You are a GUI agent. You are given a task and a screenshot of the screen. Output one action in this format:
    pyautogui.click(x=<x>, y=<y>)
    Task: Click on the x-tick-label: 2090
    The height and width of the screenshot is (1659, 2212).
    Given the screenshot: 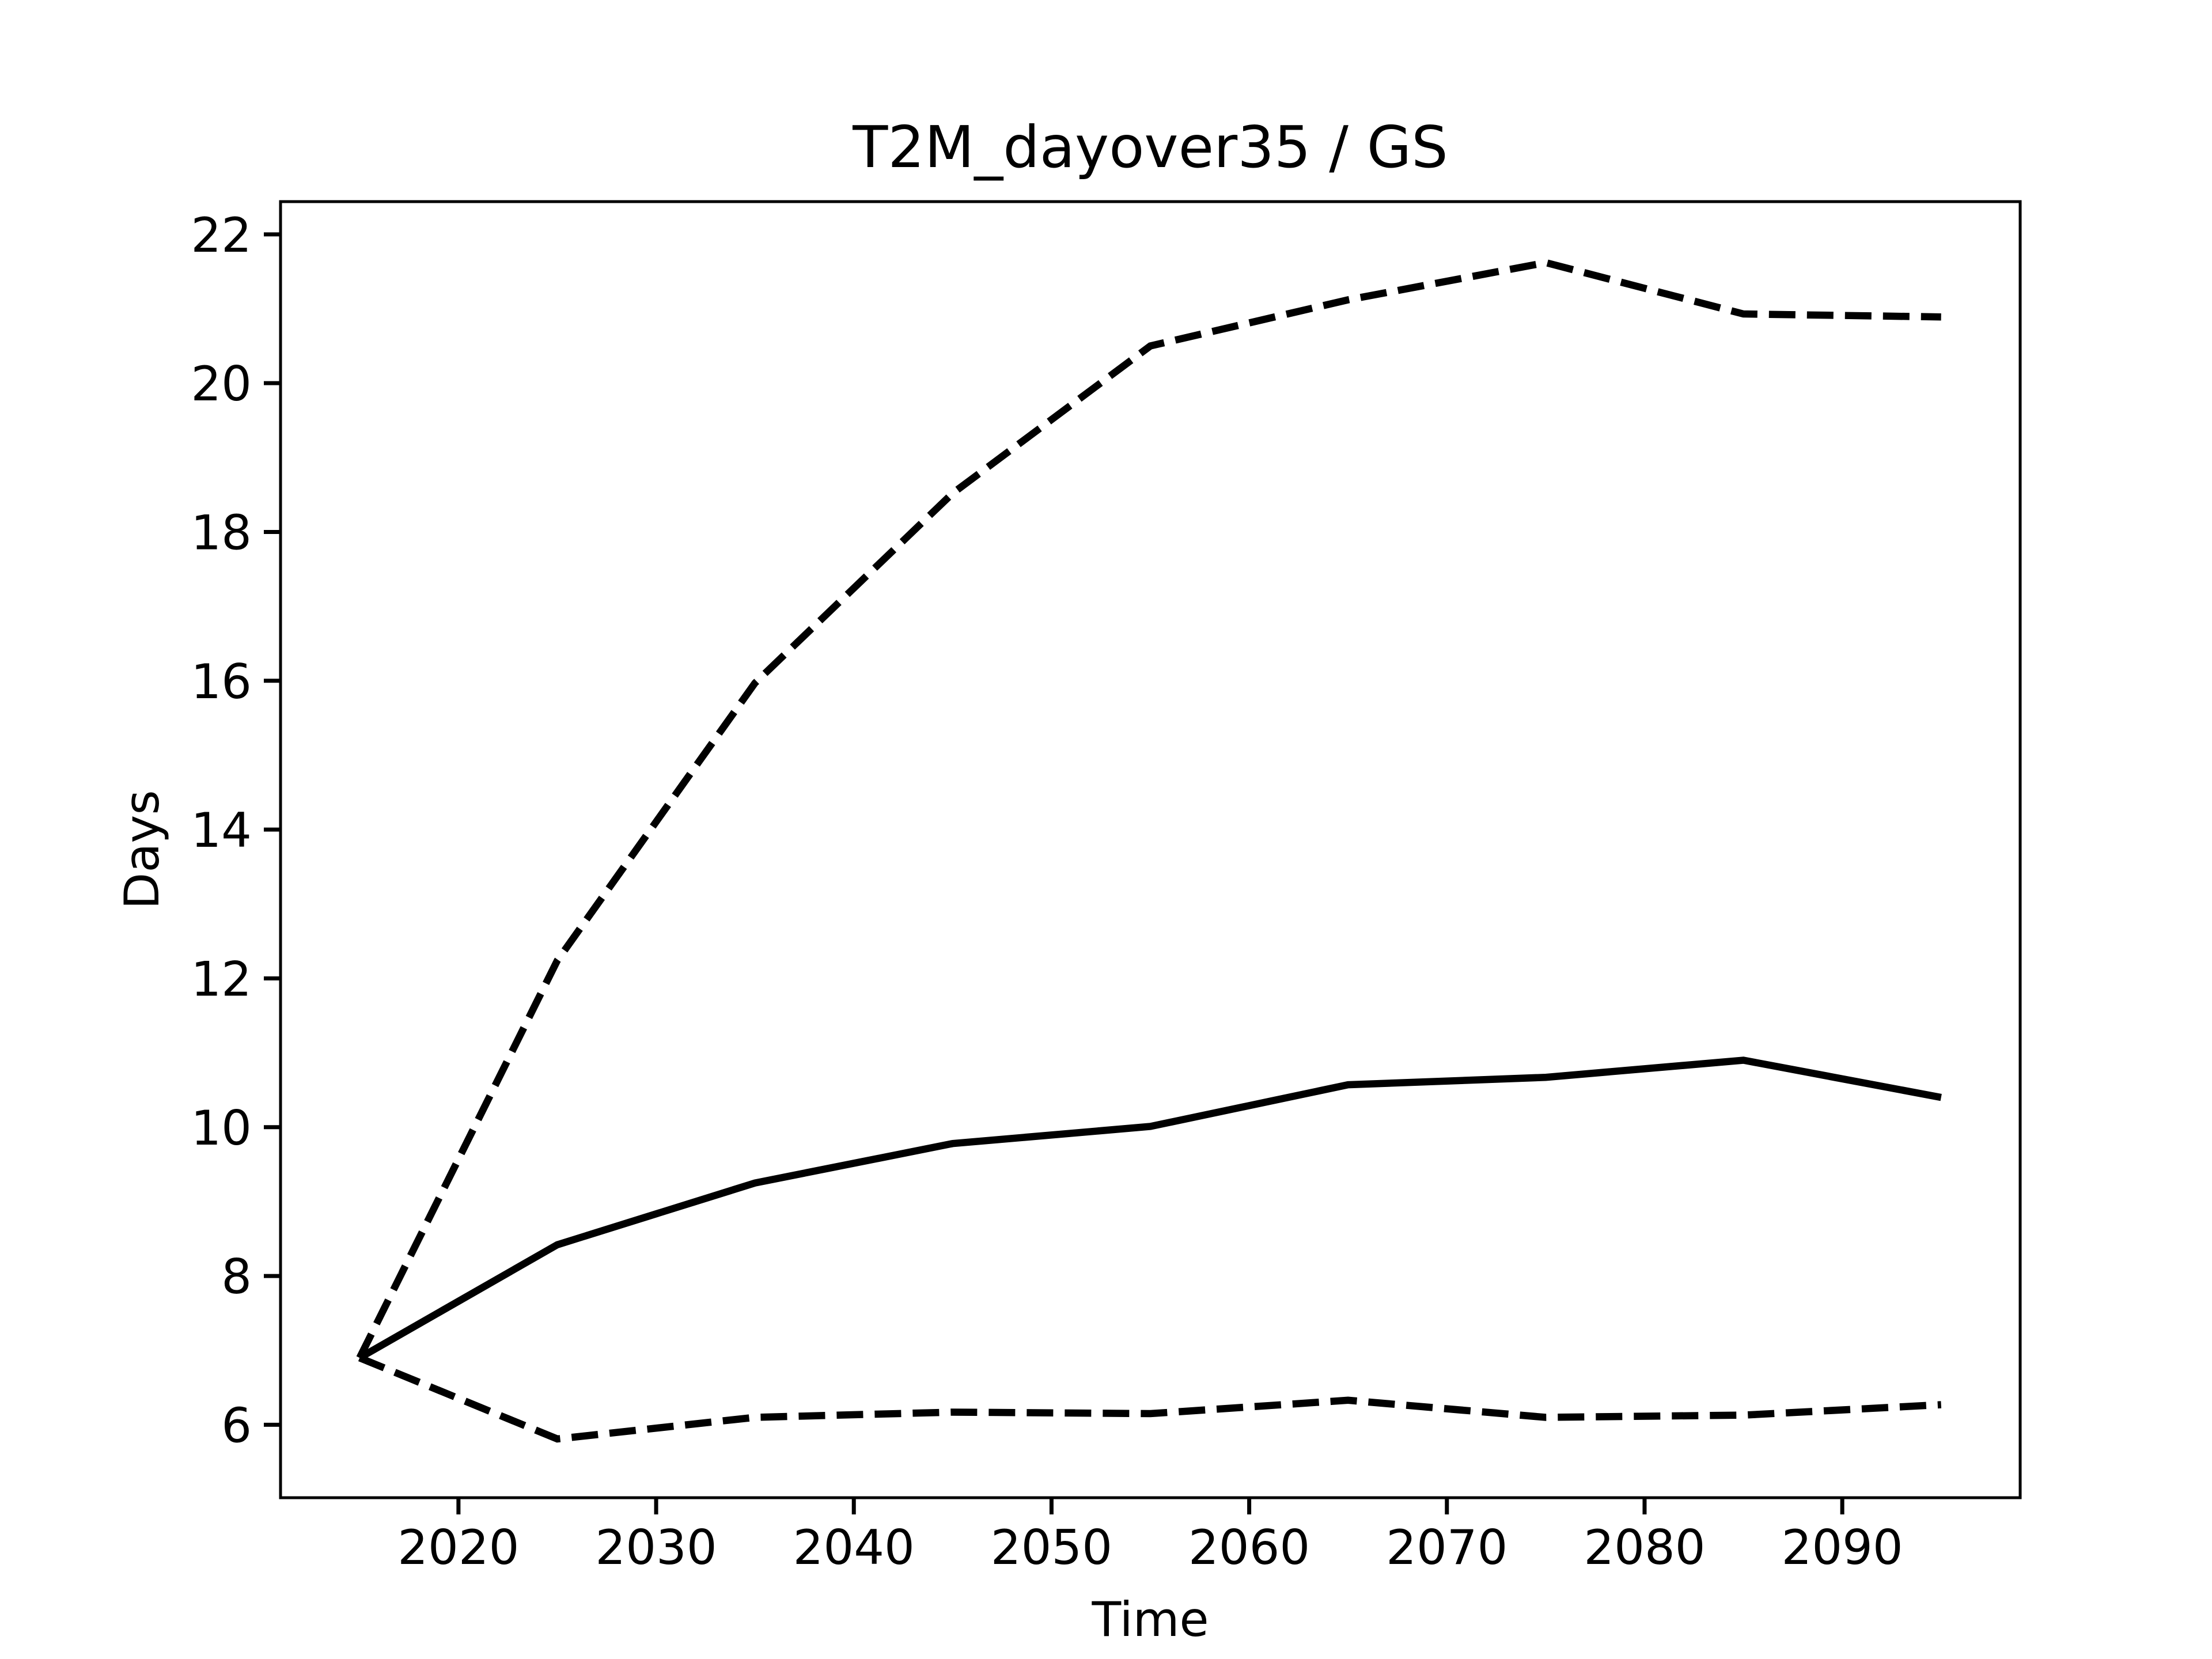 What is the action you would take?
    pyautogui.click(x=1842, y=1547)
    